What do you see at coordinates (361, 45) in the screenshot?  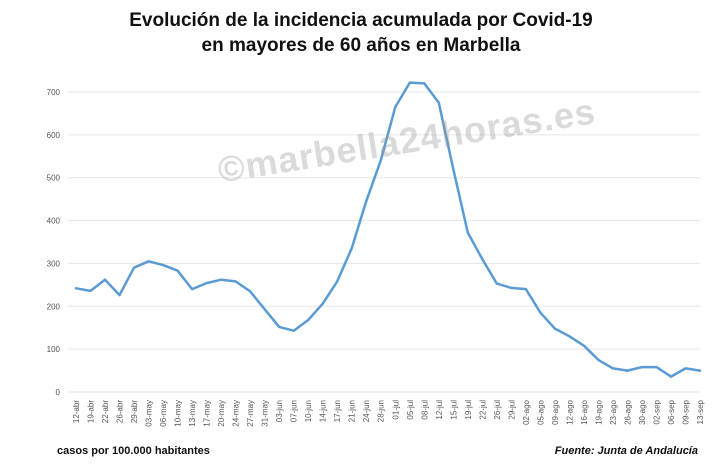 I see `chart-title-line-2: en mayores de 60 años en Marbella` at bounding box center [361, 45].